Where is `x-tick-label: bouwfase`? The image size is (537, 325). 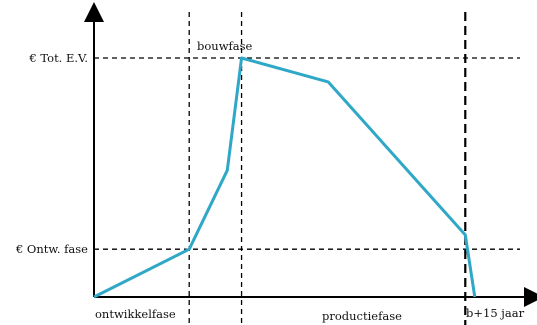
x-tick-label: bouwfase is located at coordinates (225, 46).